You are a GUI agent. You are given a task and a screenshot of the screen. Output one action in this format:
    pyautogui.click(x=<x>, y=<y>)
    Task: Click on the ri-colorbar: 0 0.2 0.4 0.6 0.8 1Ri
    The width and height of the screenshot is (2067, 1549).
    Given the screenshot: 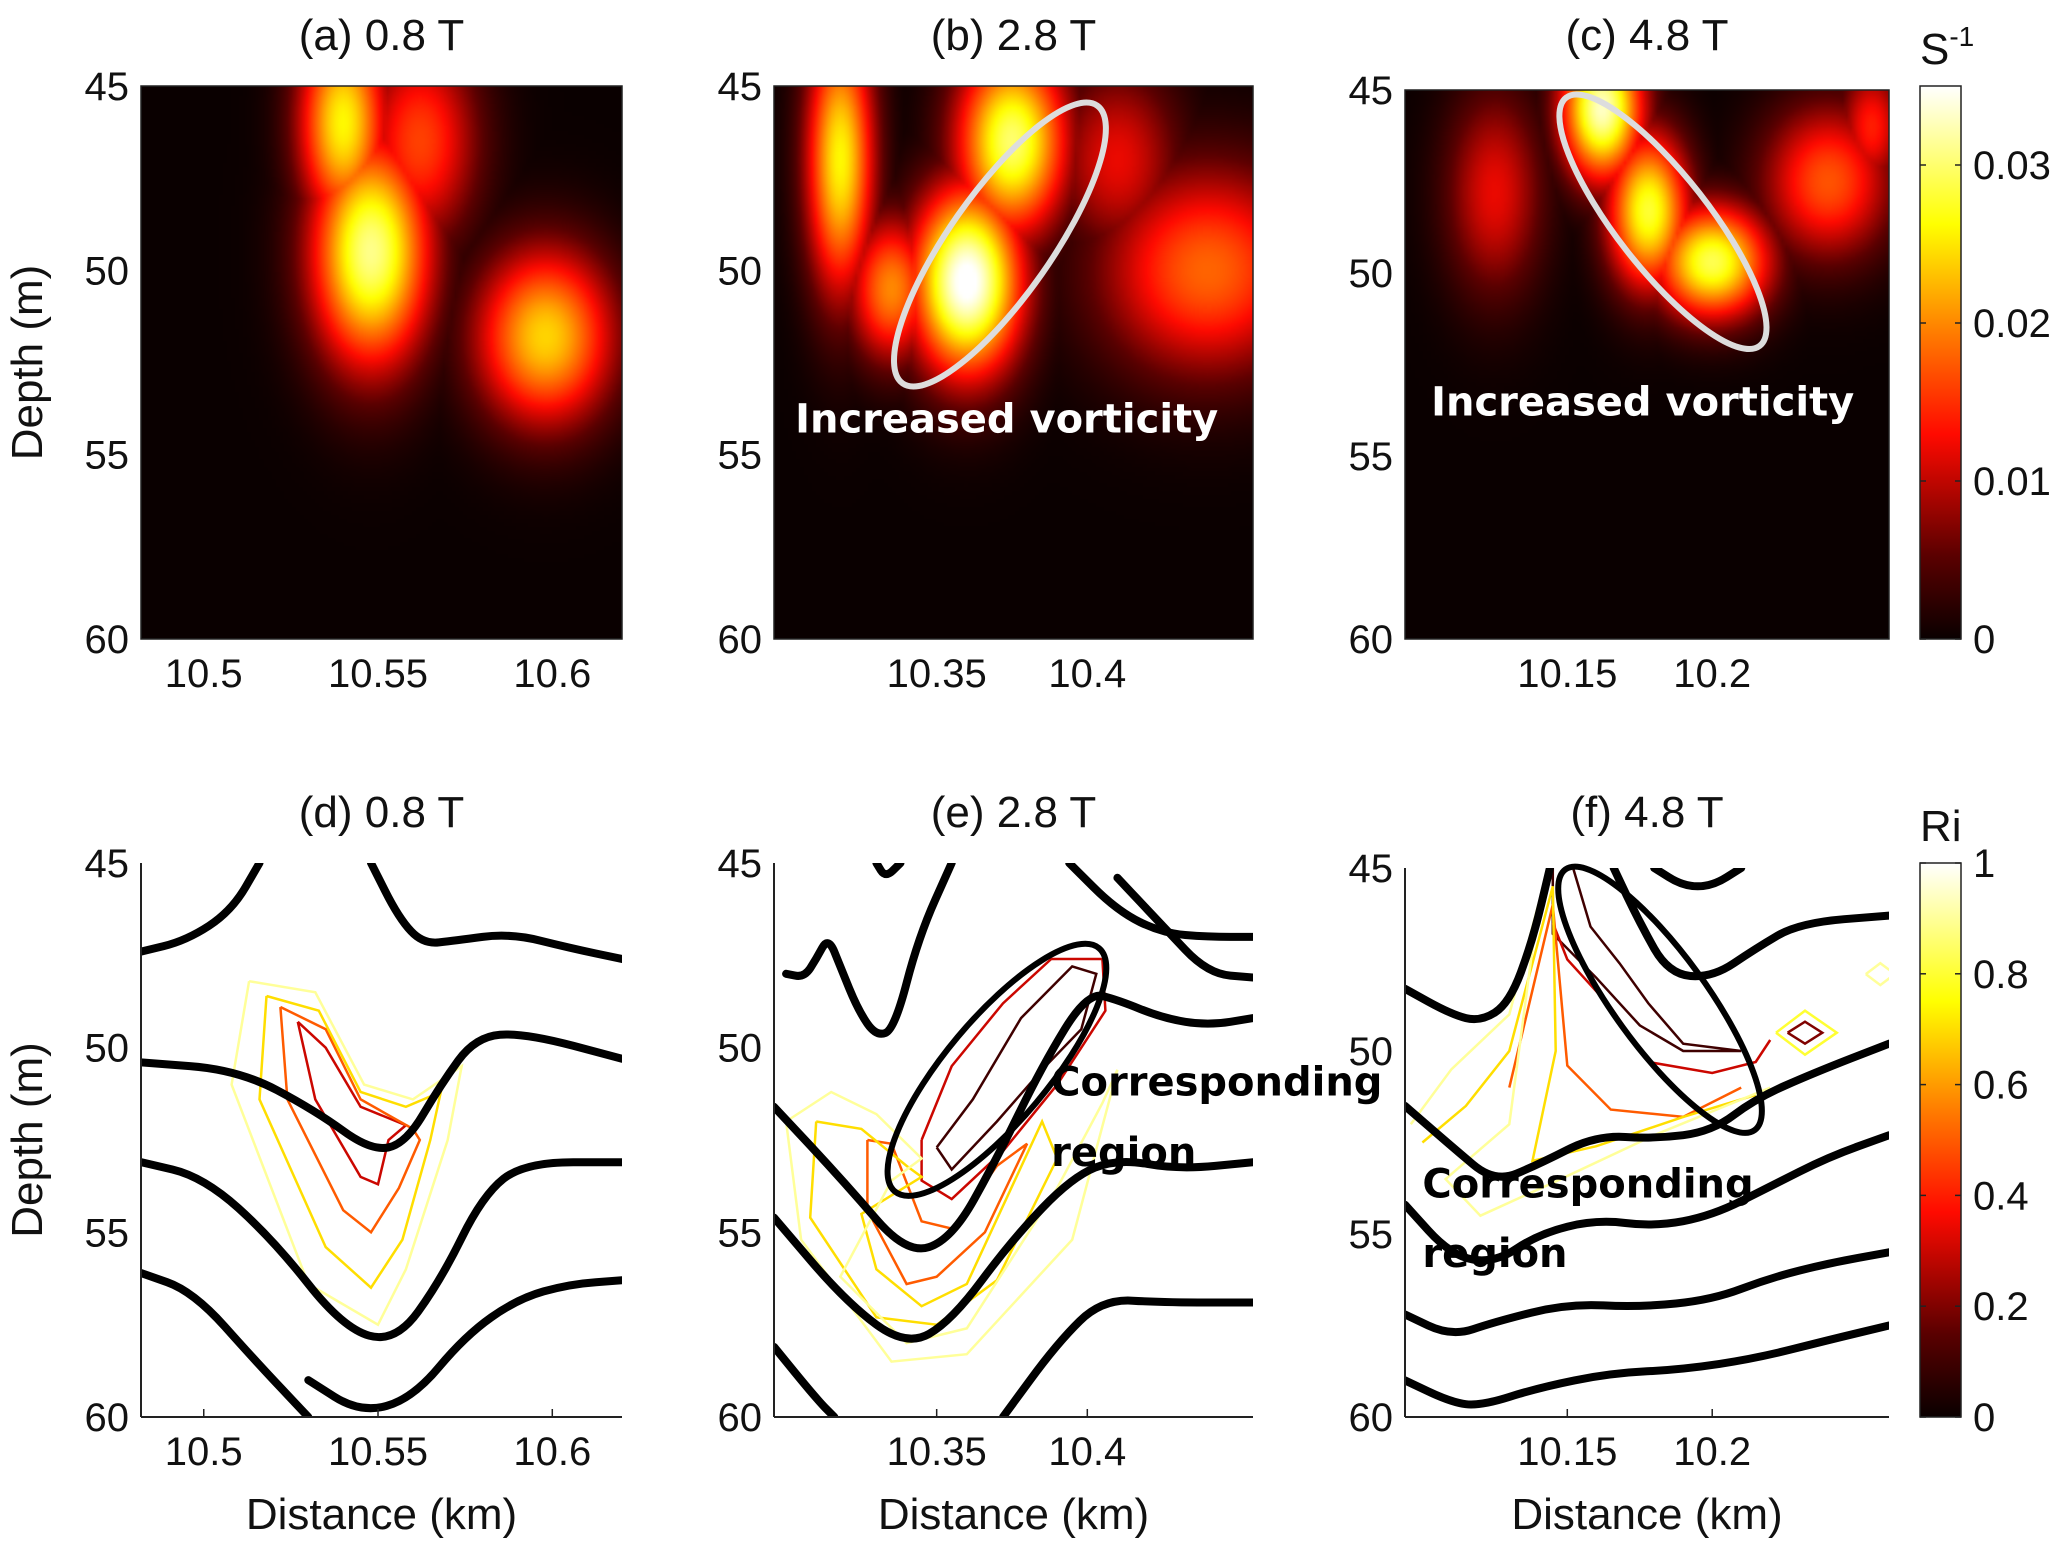 What is the action you would take?
    pyautogui.click(x=1974, y=1121)
    